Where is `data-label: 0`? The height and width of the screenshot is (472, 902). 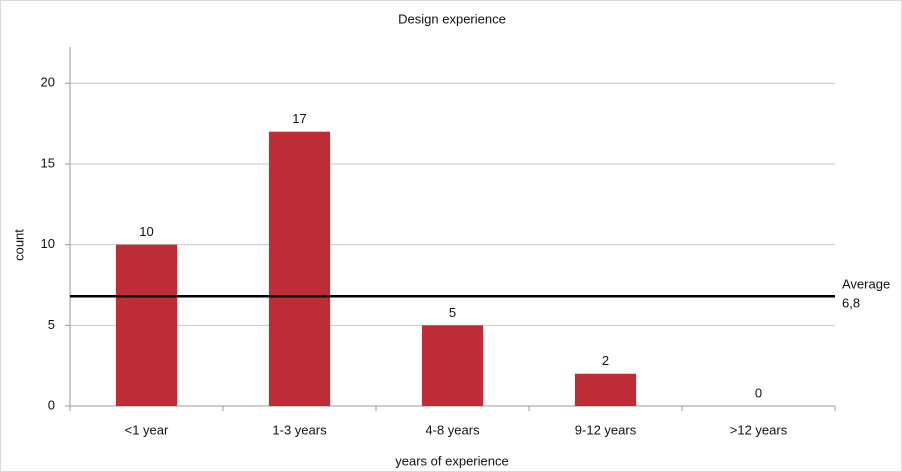 data-label: 0 is located at coordinates (758, 392).